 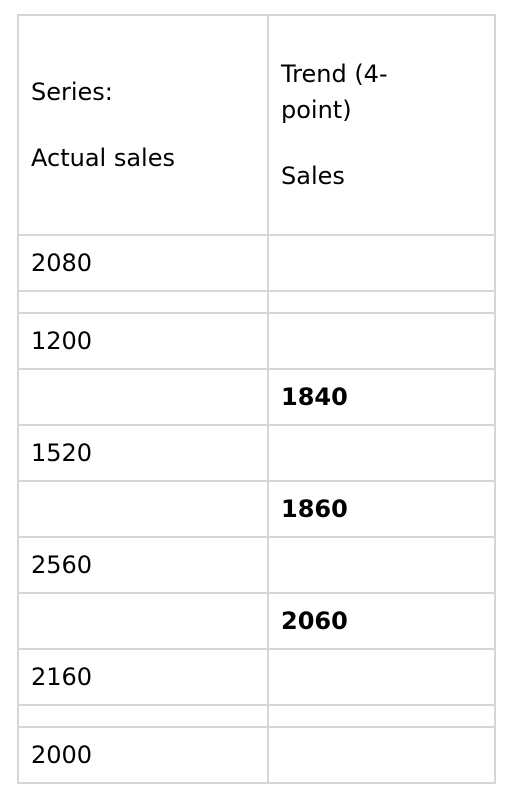 What do you see at coordinates (334, 74) in the screenshot?
I see `header-trend-label-1: Trend (4-` at bounding box center [334, 74].